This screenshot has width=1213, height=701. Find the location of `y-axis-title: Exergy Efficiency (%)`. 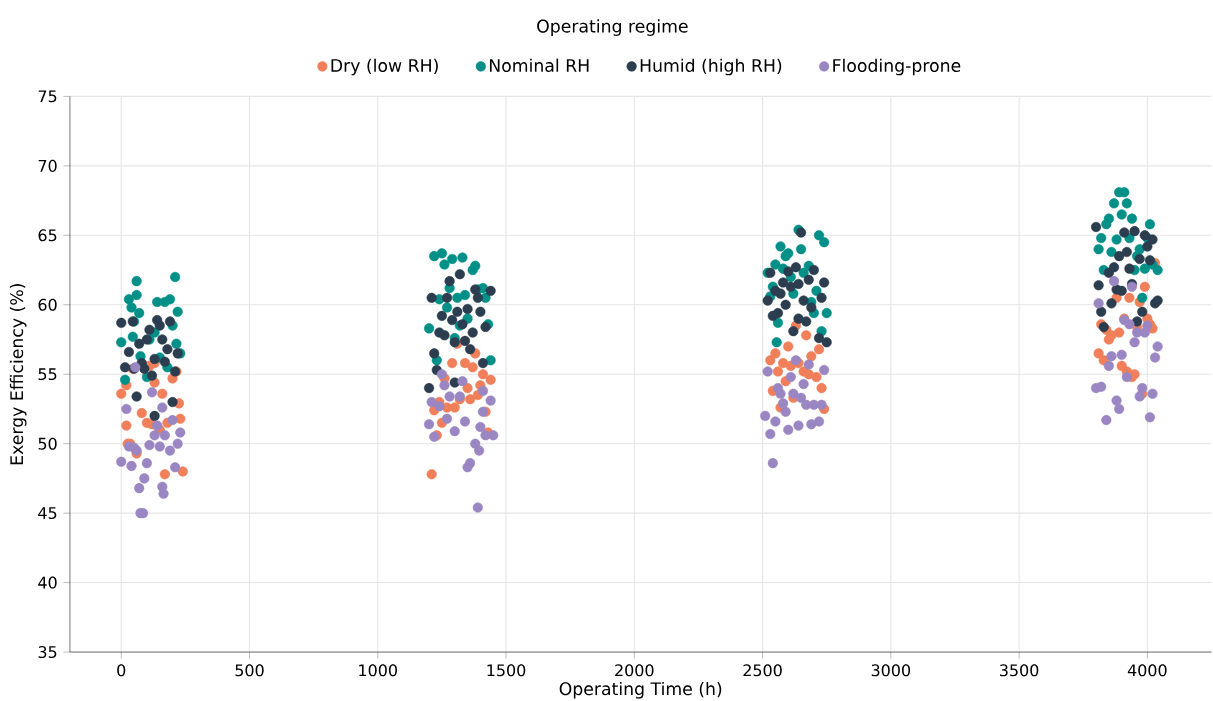

y-axis-title: Exergy Efficiency (%) is located at coordinates (18, 374).